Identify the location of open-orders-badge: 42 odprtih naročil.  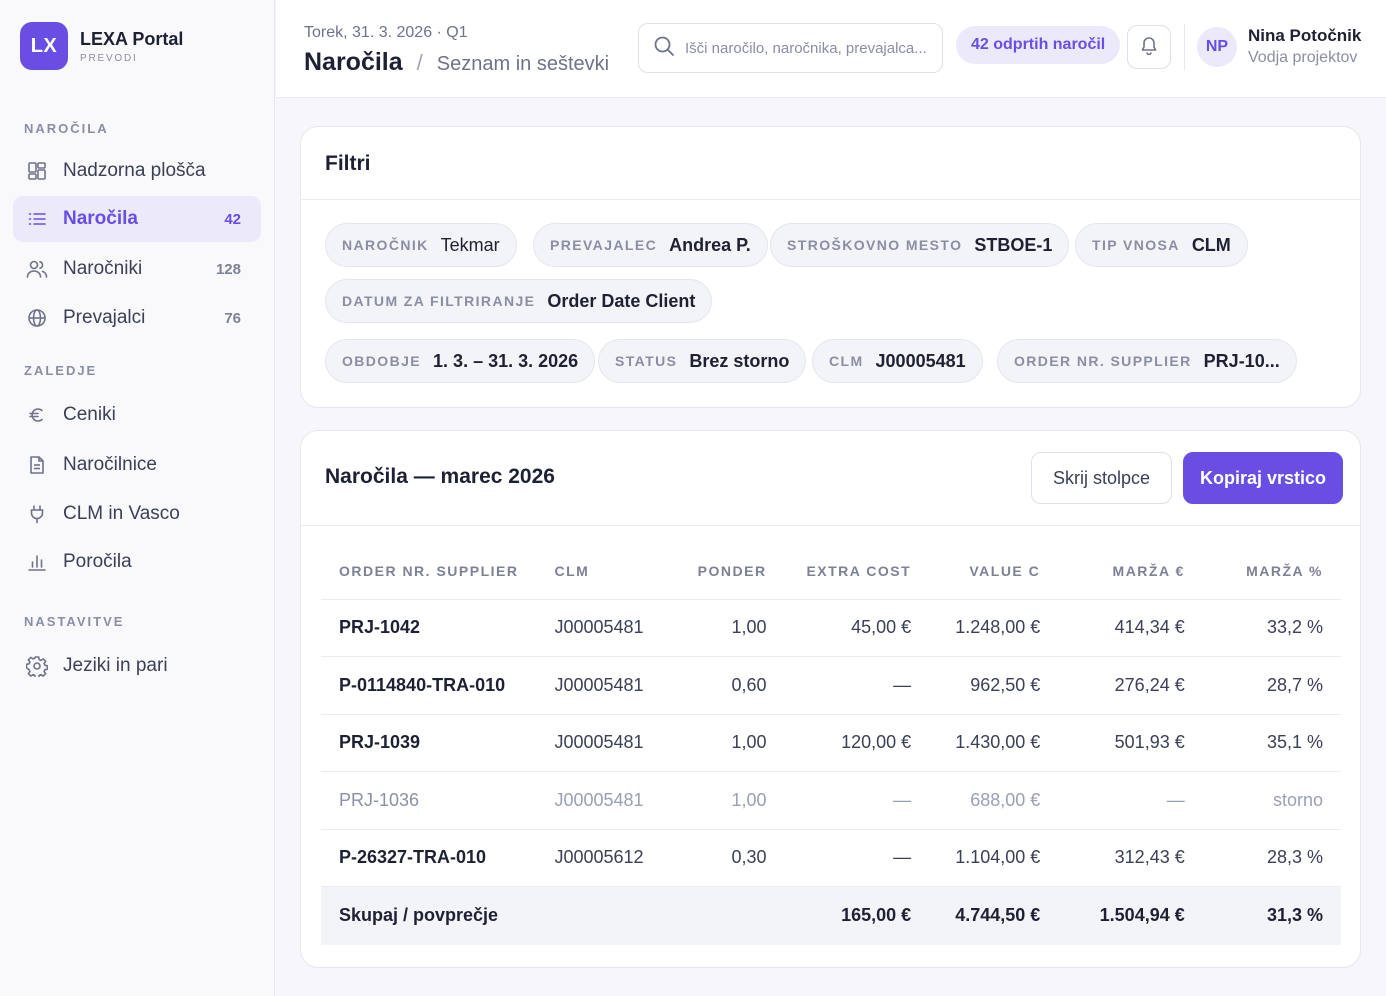
(1038, 45).